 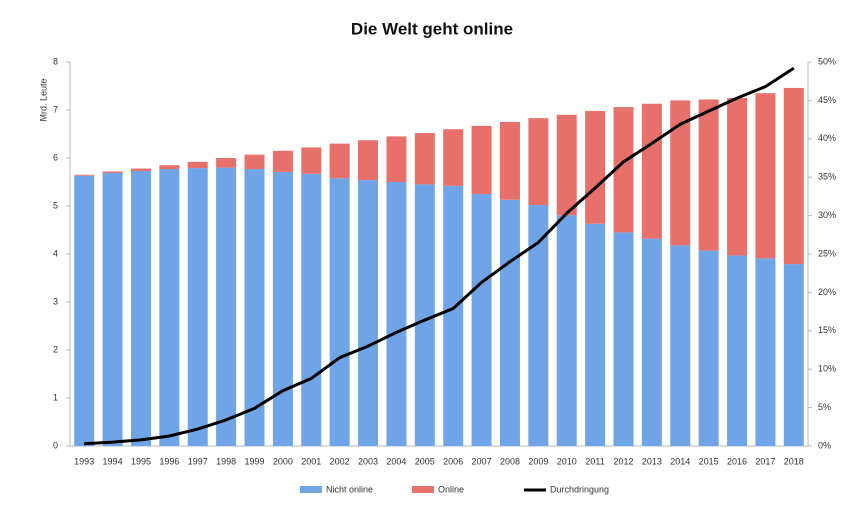 I want to click on y-tick-label: 4, so click(x=55, y=253).